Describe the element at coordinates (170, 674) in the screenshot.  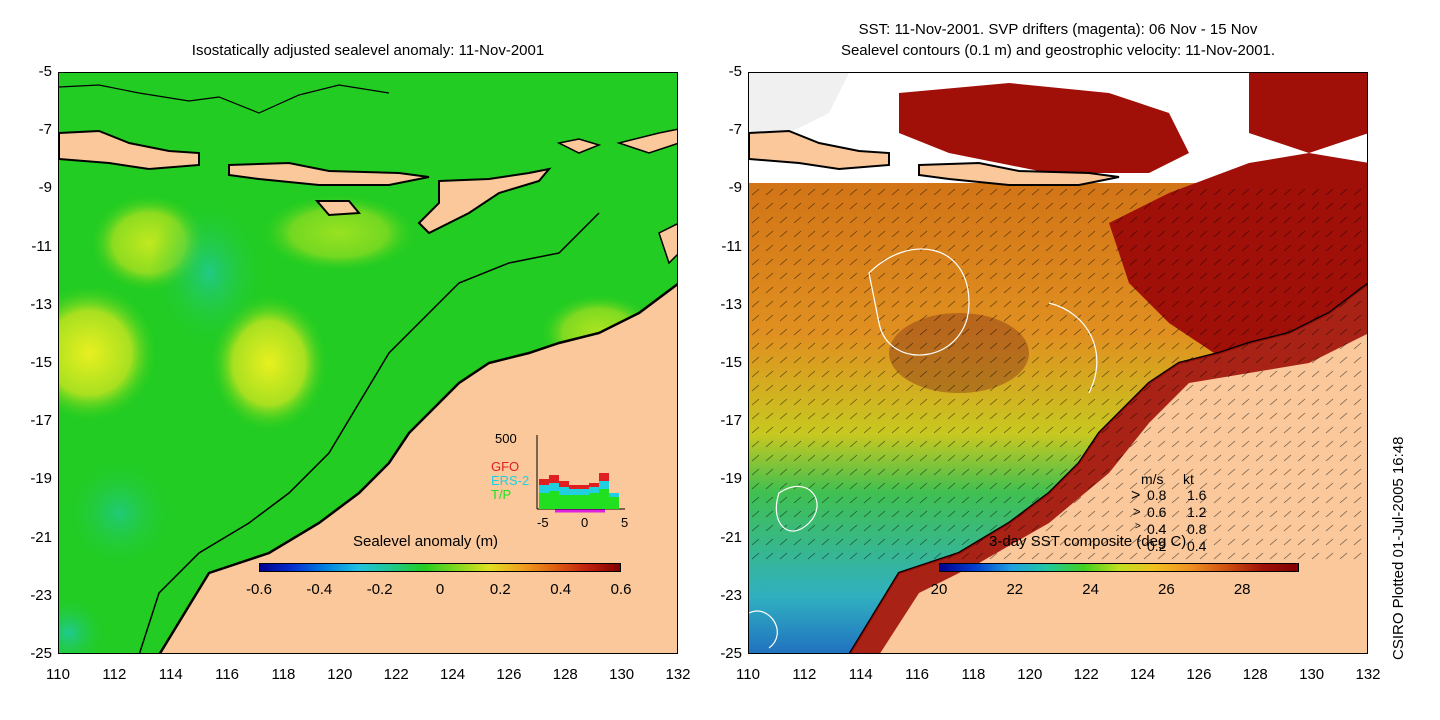
I see `left-xtick-label: 114` at that location.